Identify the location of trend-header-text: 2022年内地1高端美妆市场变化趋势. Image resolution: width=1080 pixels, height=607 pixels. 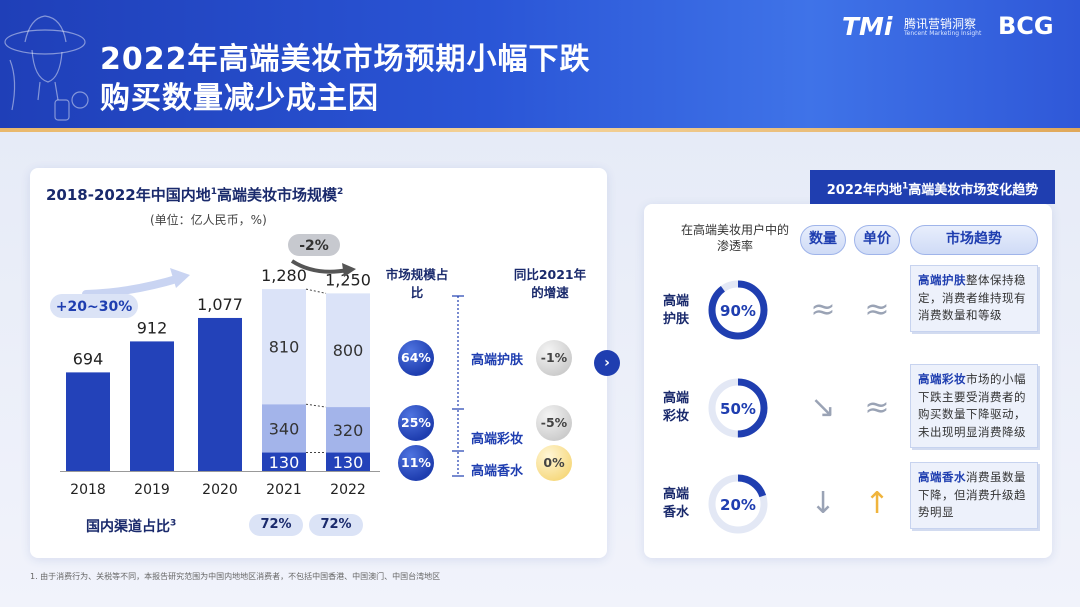
(932, 190).